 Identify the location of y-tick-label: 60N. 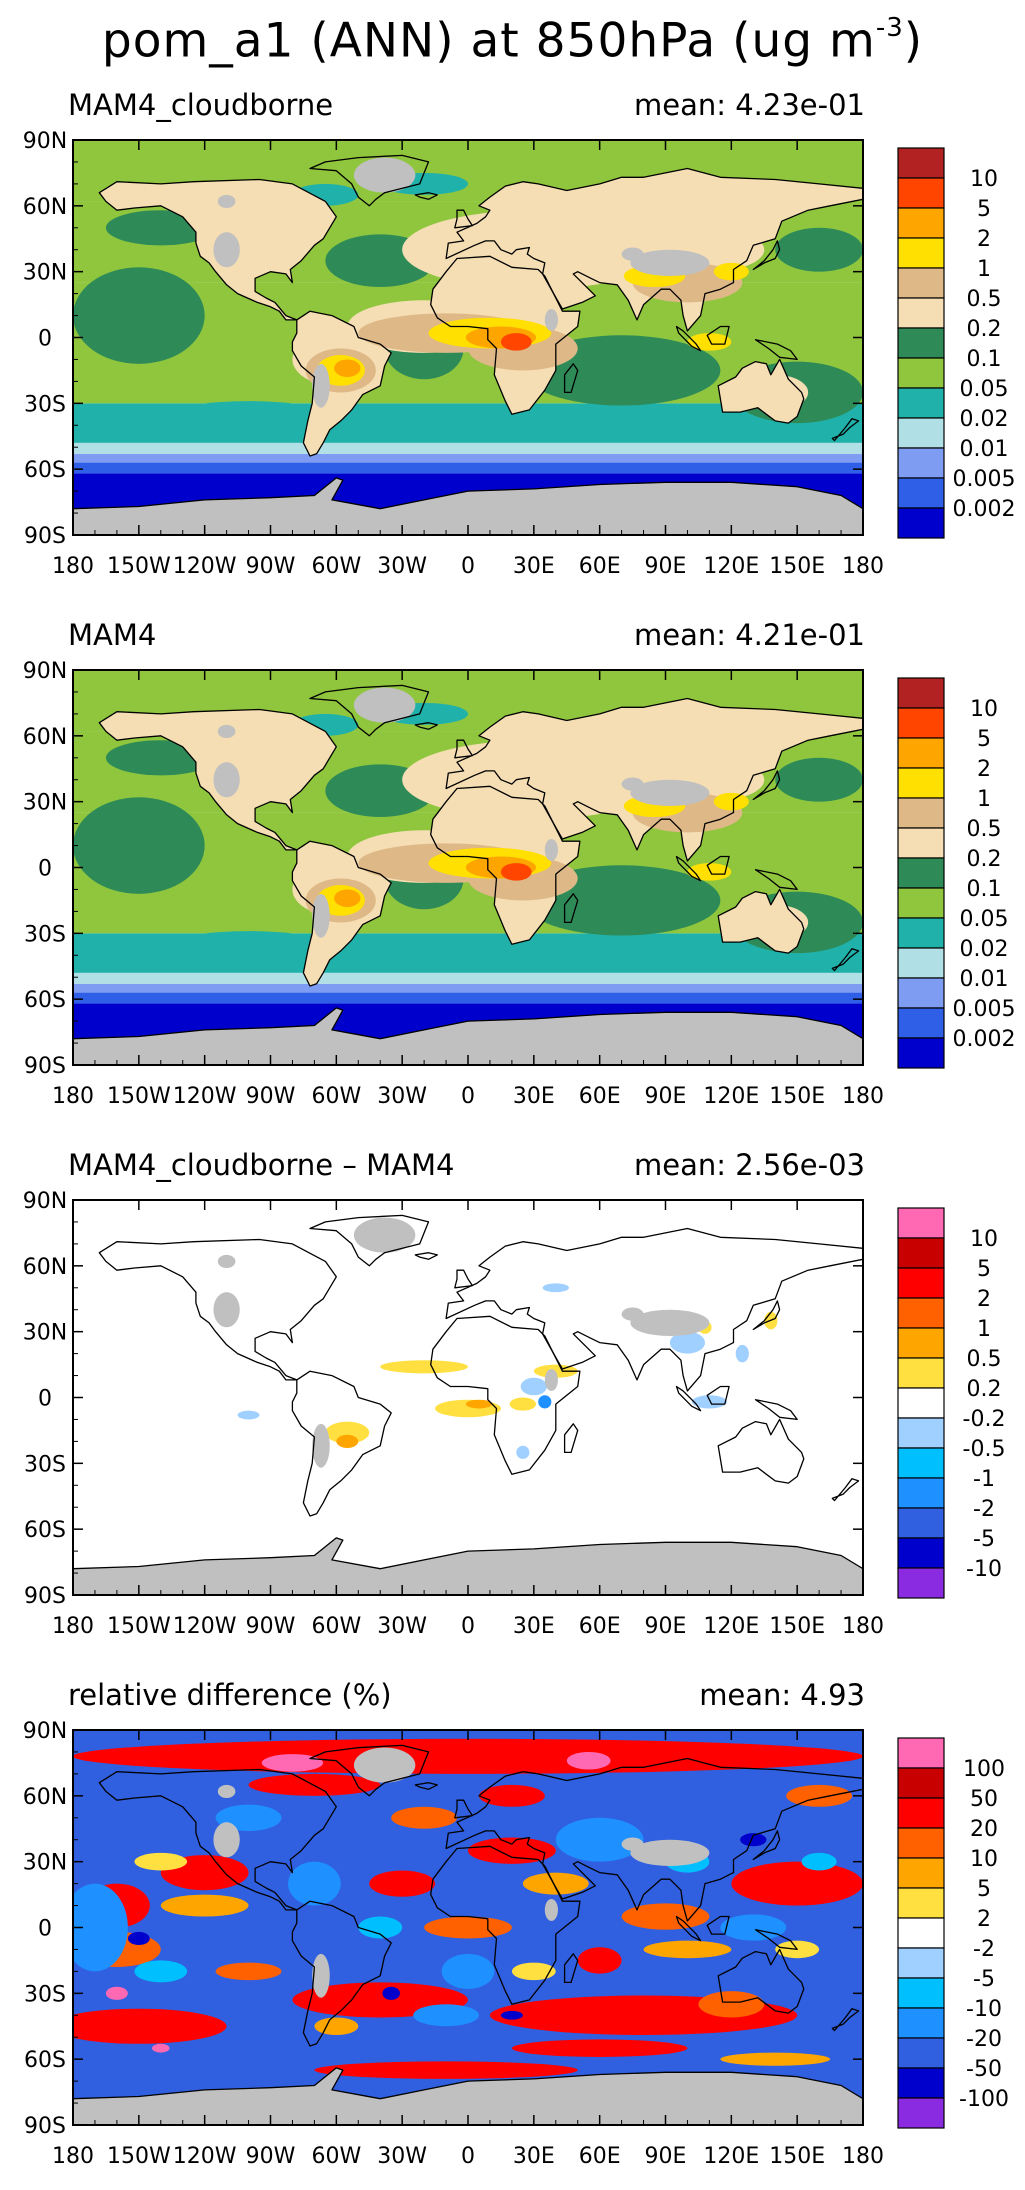
(45, 737).